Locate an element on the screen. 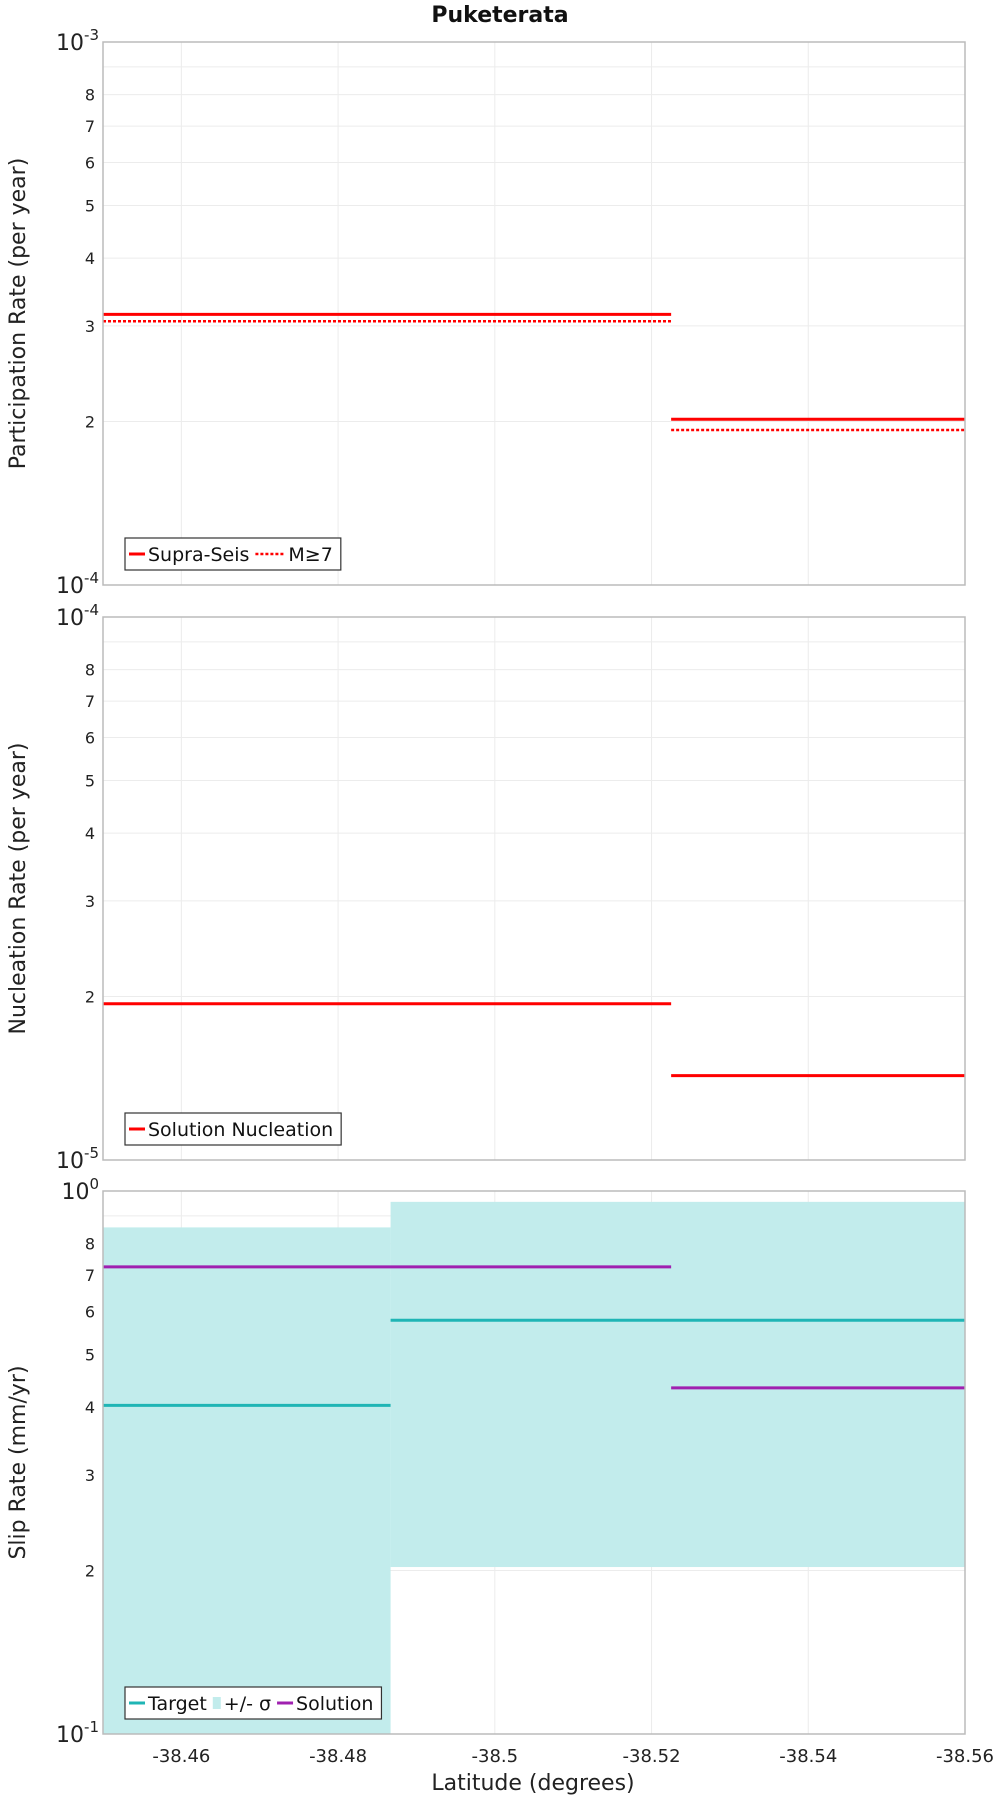  legend-label: +/- σ is located at coordinates (247, 1704).